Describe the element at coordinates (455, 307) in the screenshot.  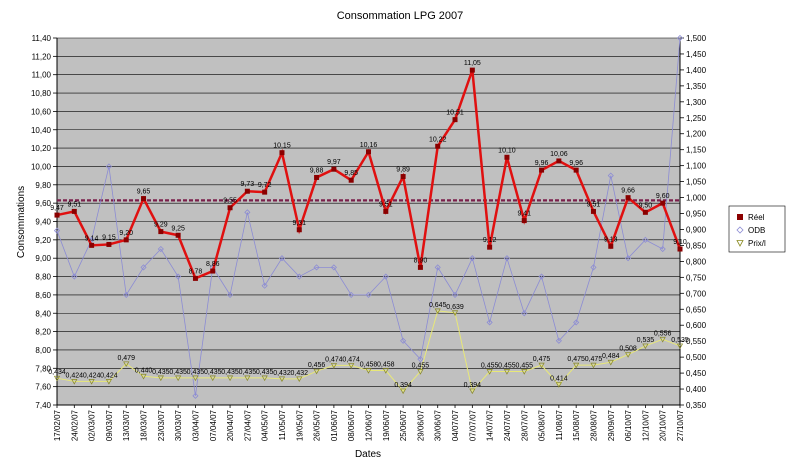
I see `prix-data-label: 0,639` at that location.